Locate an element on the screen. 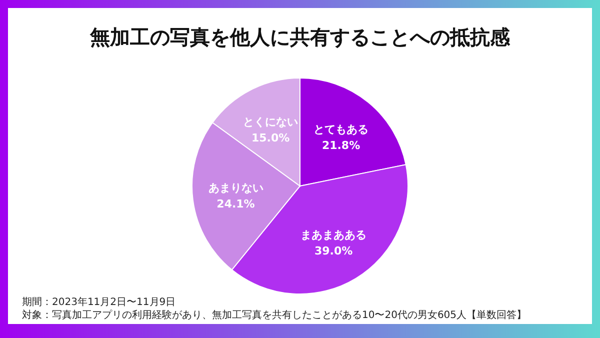 The image size is (600, 338). data-label: 15.0% is located at coordinates (270, 137).